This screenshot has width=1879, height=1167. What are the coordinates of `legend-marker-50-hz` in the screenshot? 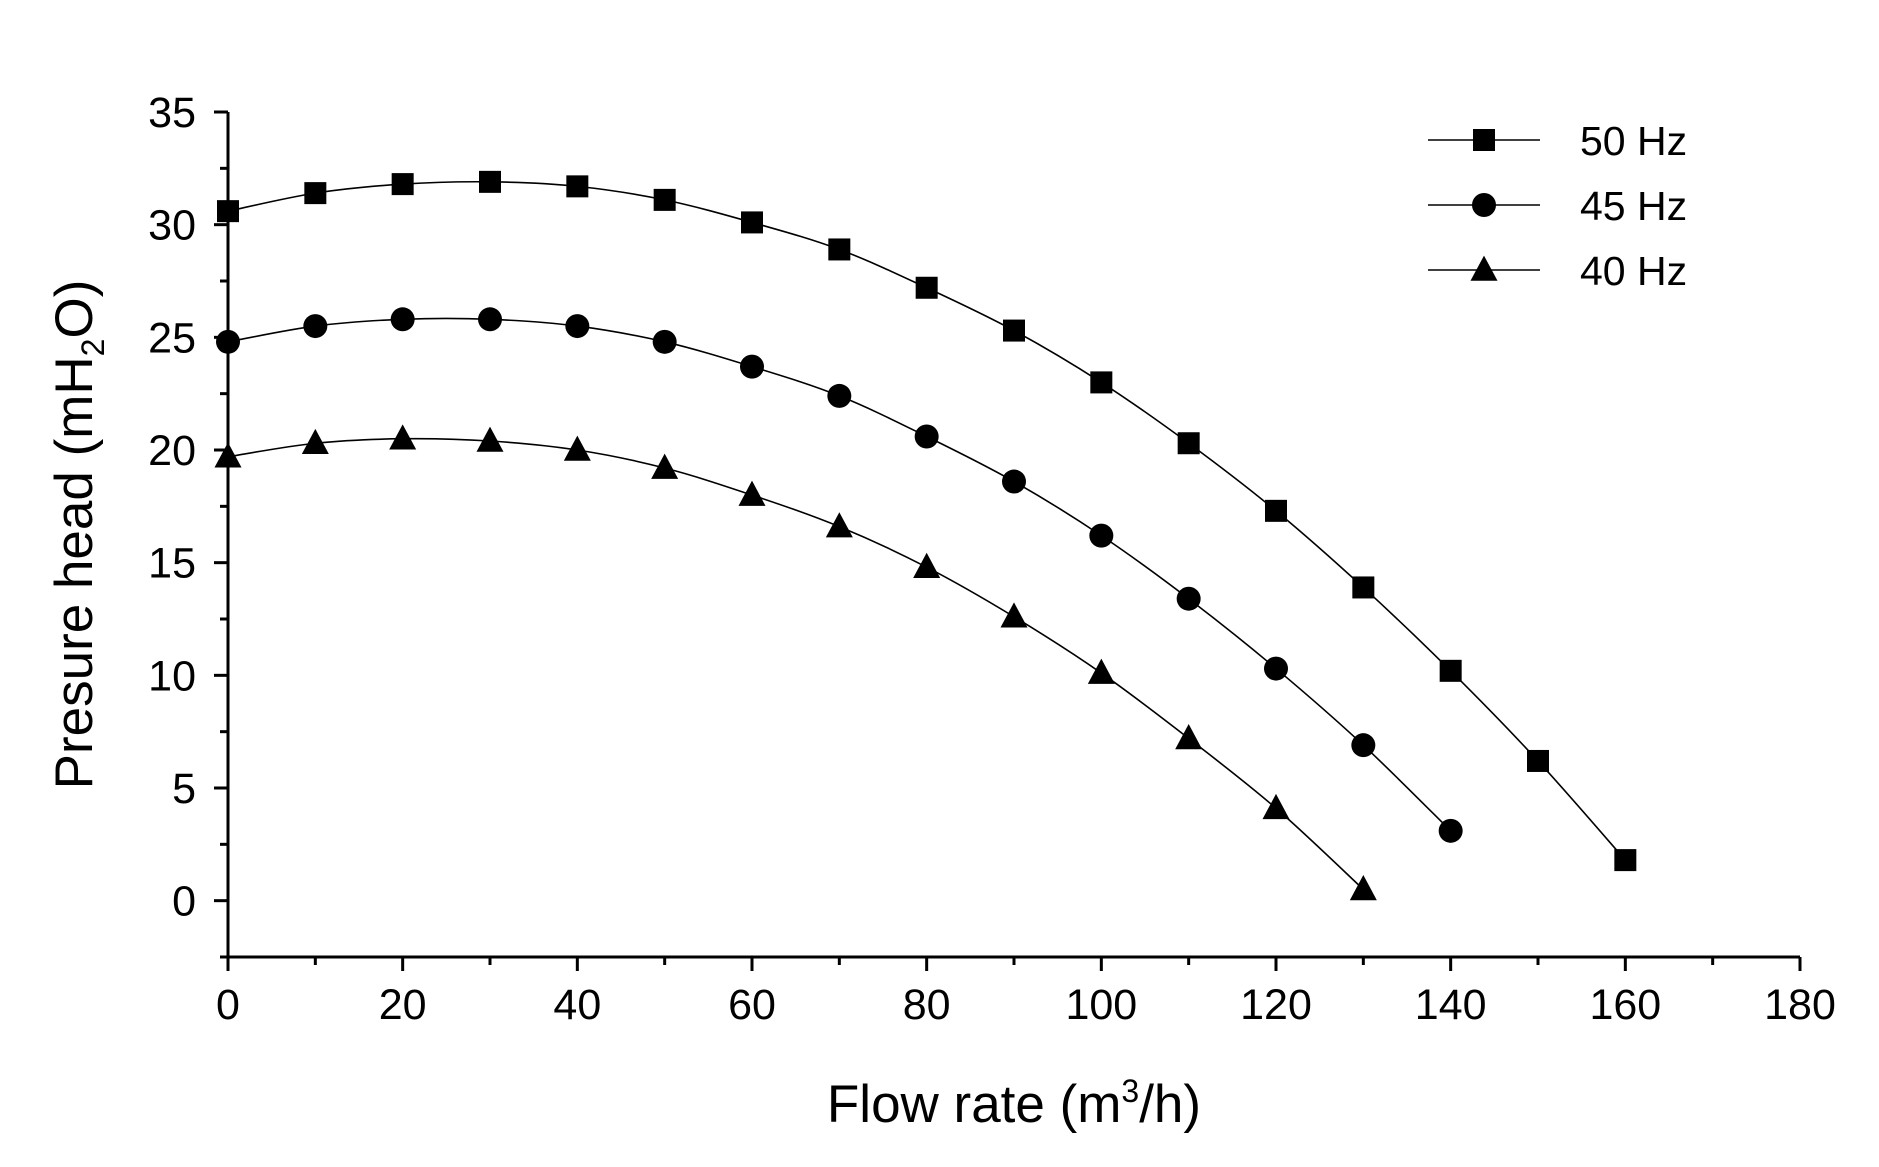 It's located at (1484, 140).